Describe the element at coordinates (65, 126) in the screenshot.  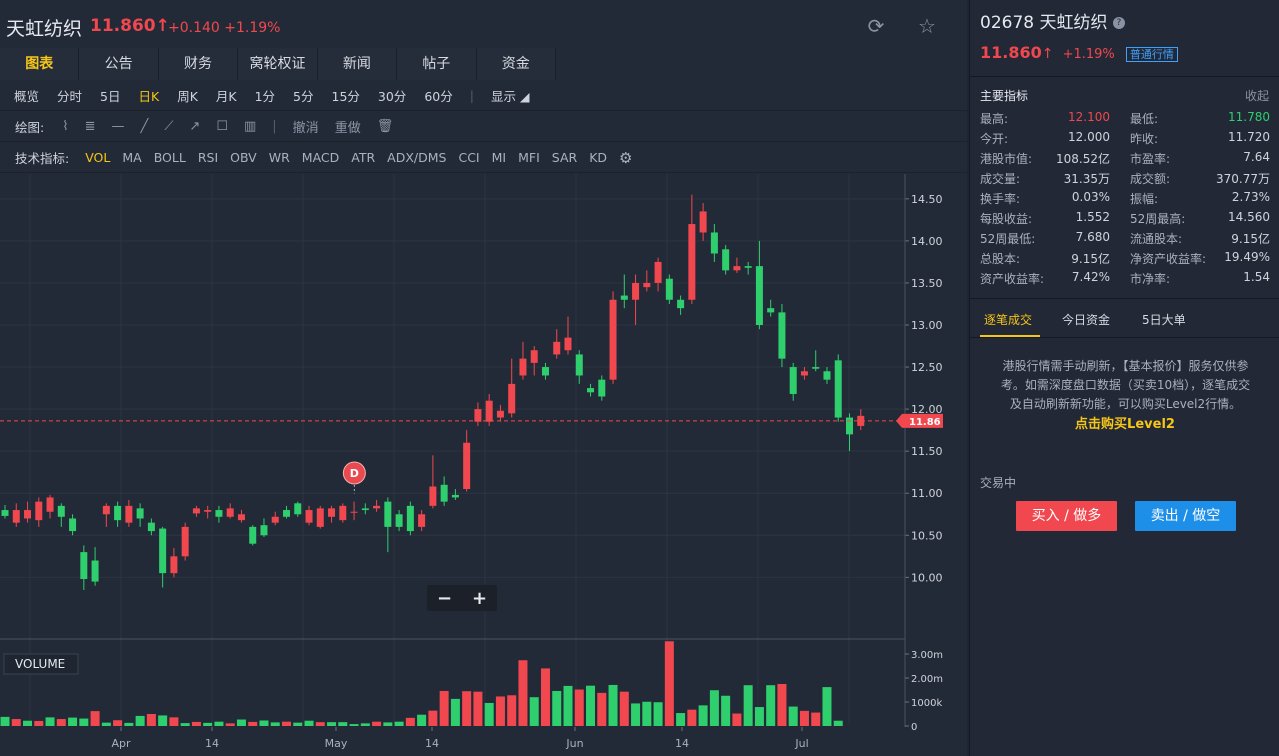
I see `polyline-icon: ⌇` at that location.